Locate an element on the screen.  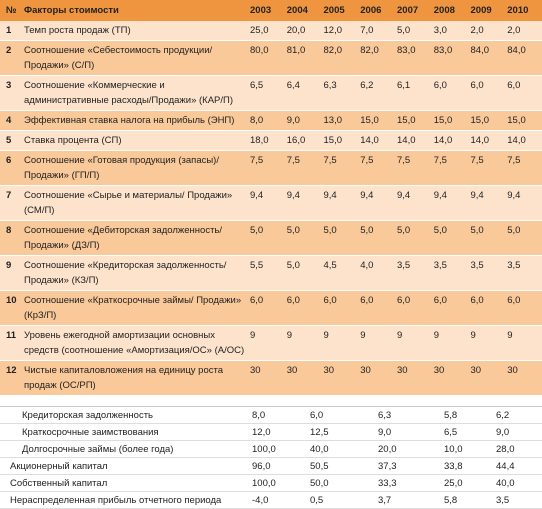
factor-value: 6,1 is located at coordinates (413, 93).